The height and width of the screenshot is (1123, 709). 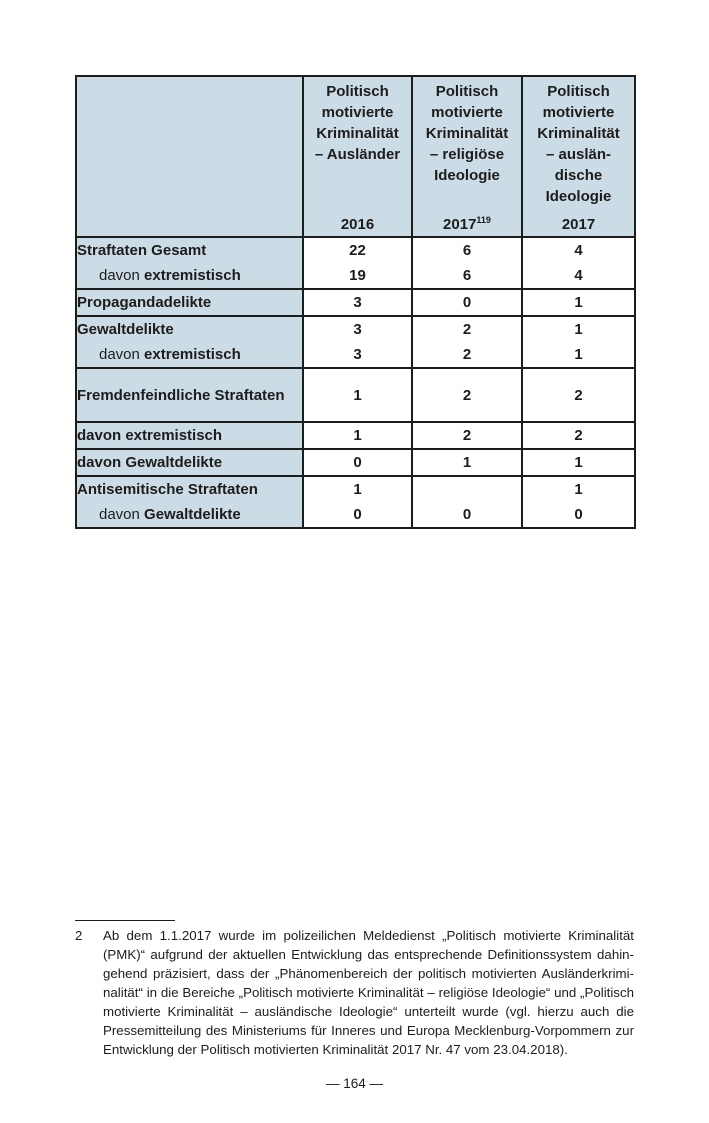 I want to click on row-label-line: davon Gewaltdelikte, so click(x=189, y=514).